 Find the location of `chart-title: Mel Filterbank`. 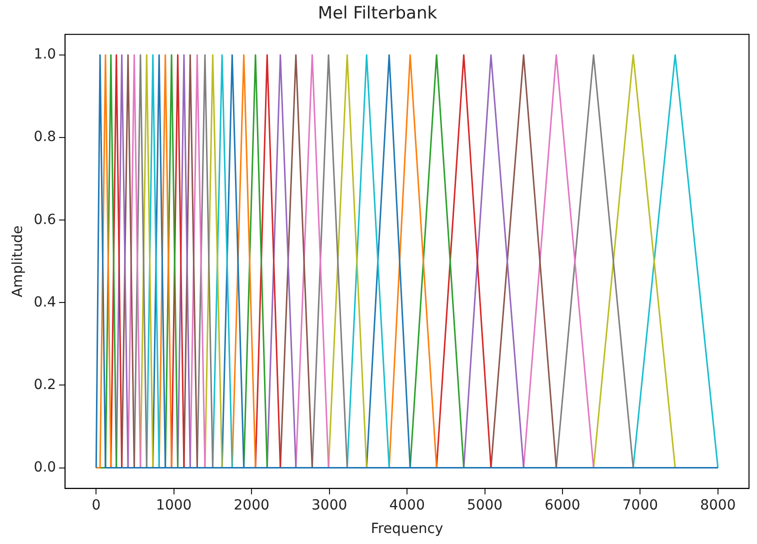

chart-title: Mel Filterbank is located at coordinates (378, 14).